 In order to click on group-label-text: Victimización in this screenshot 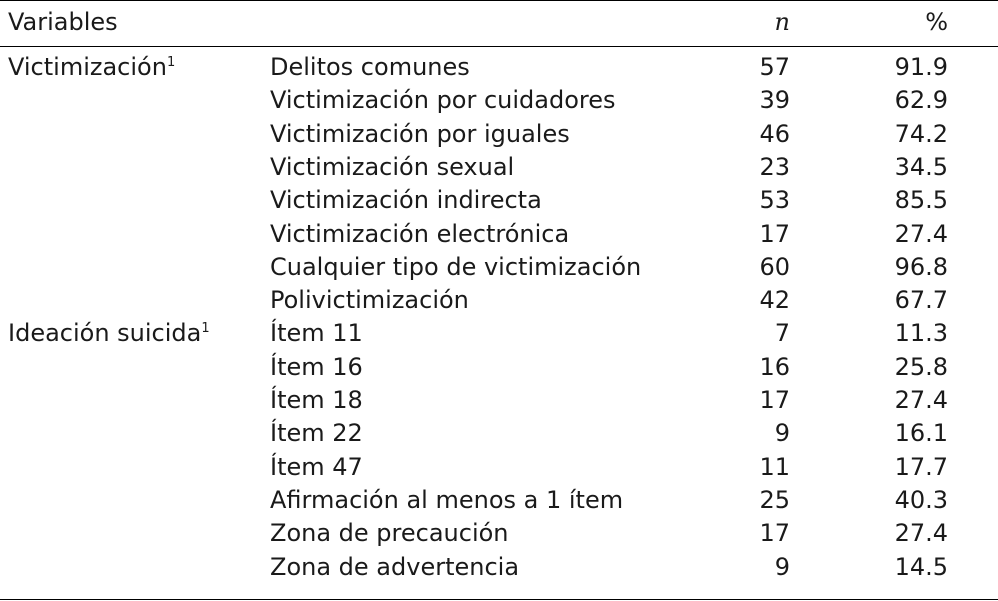, I will do `click(87, 67)`.